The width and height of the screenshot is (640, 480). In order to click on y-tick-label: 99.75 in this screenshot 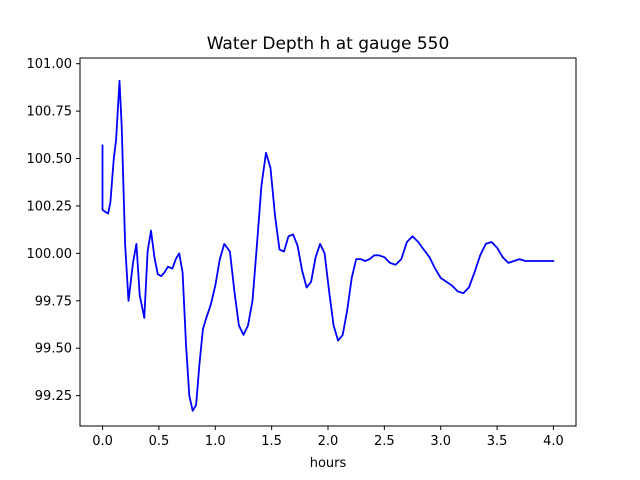, I will do `click(53, 301)`.